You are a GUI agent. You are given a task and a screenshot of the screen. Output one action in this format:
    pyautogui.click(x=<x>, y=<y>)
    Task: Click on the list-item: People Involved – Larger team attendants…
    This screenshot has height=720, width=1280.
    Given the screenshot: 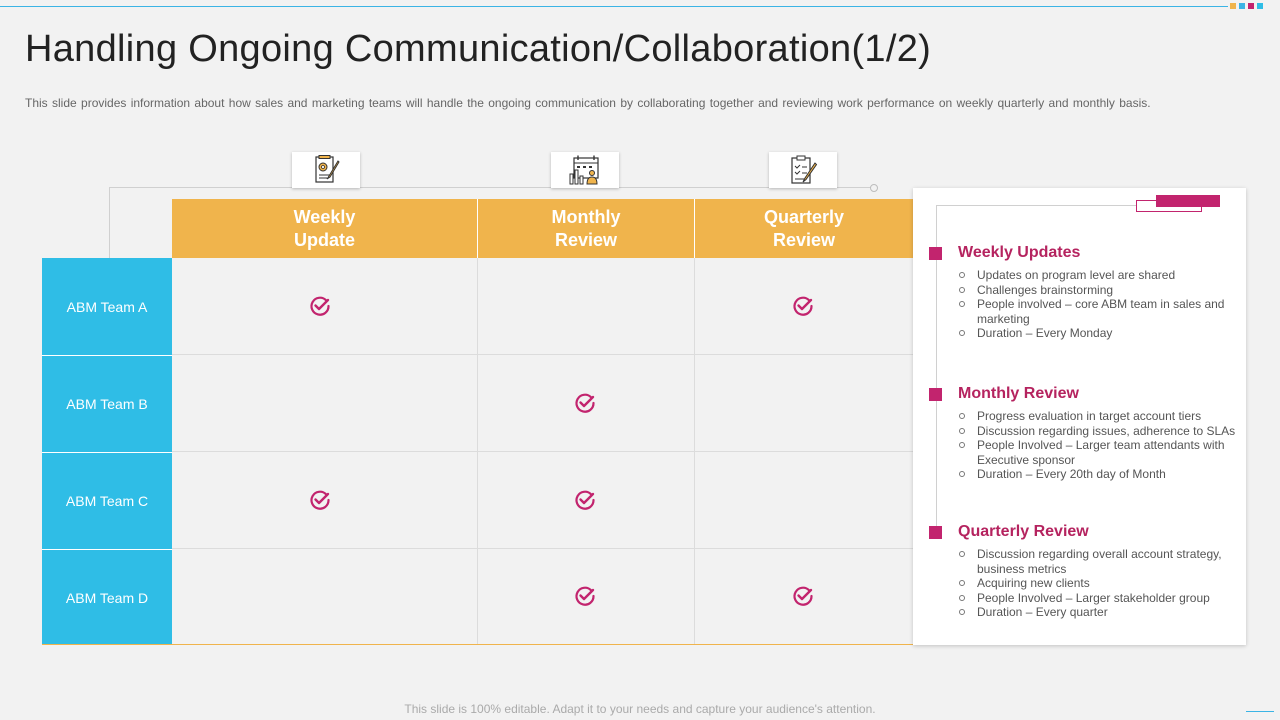 What is the action you would take?
    pyautogui.click(x=1098, y=452)
    